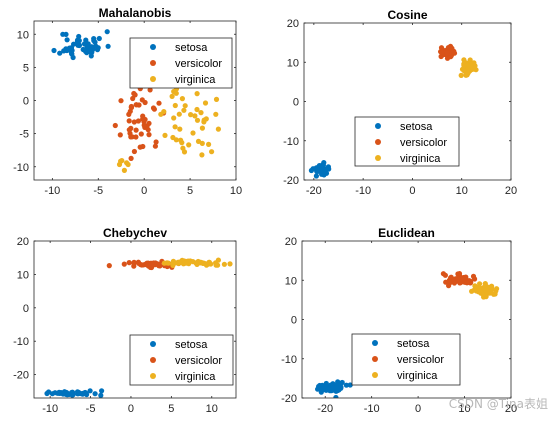 This screenshot has height=422, width=558. I want to click on legend-marker-virginica, so click(153, 79).